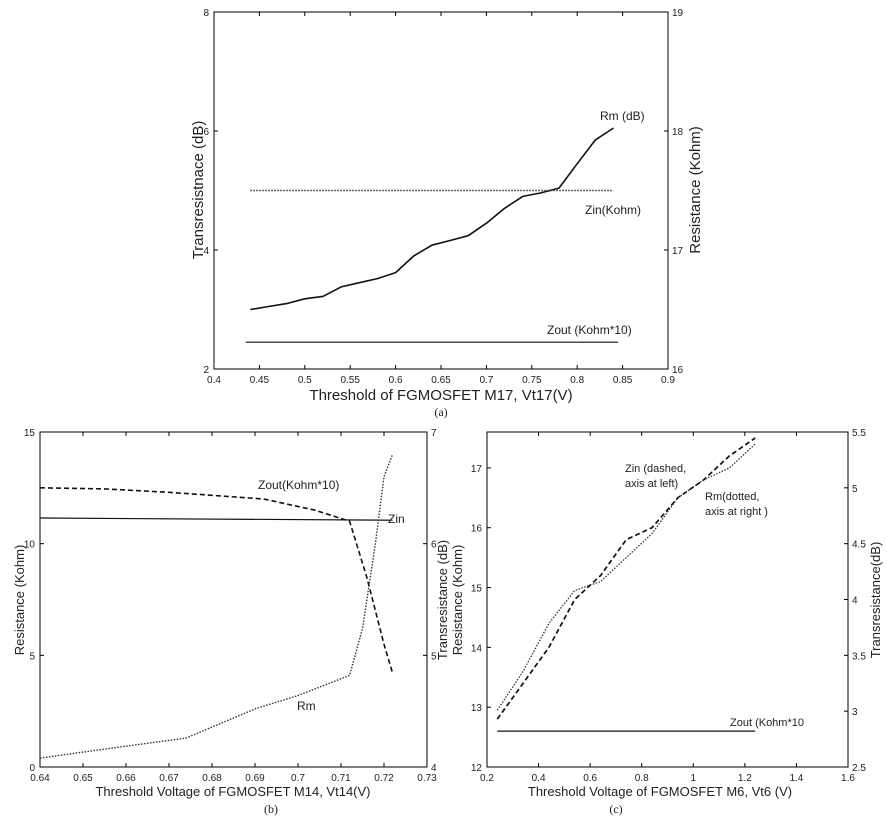  I want to click on chart-b-y-tick-label-right: 6, so click(434, 545).